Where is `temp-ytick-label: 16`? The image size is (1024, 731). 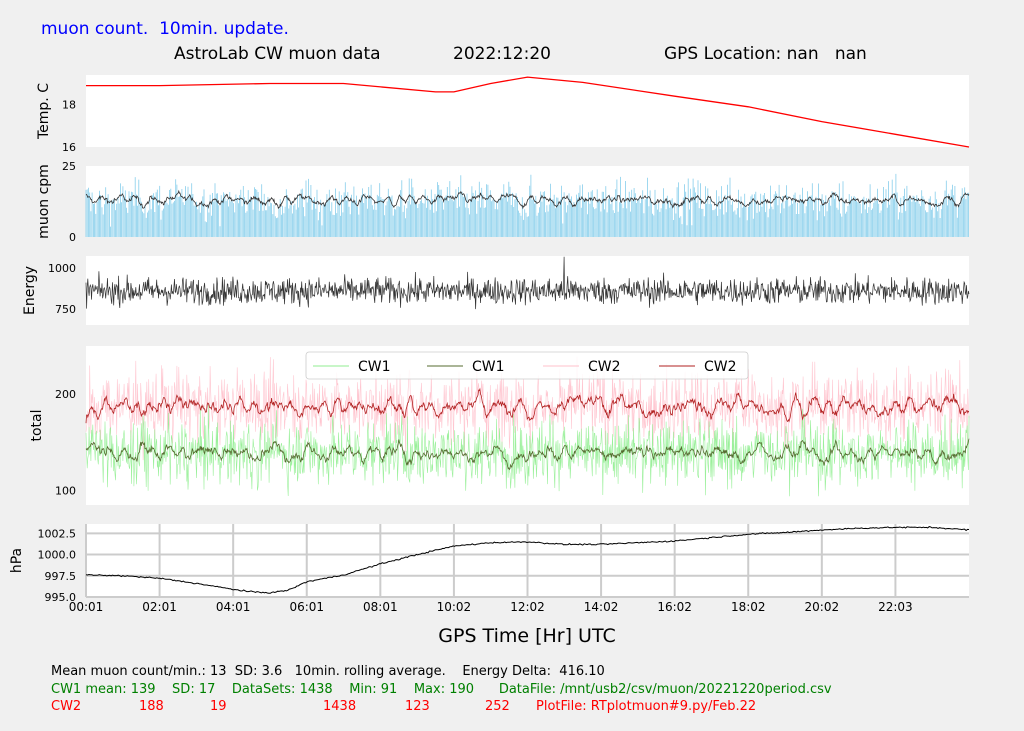
temp-ytick-label: 16 is located at coordinates (69, 147).